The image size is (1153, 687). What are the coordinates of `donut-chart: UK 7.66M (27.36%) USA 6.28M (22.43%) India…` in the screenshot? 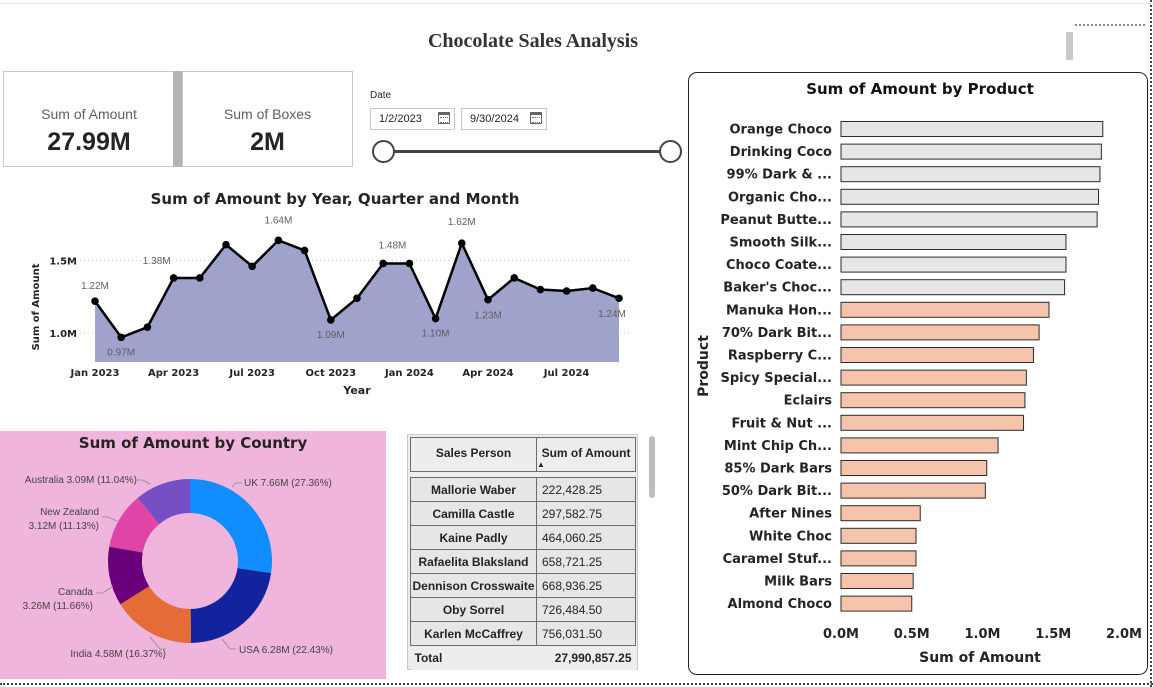 It's located at (193, 555).